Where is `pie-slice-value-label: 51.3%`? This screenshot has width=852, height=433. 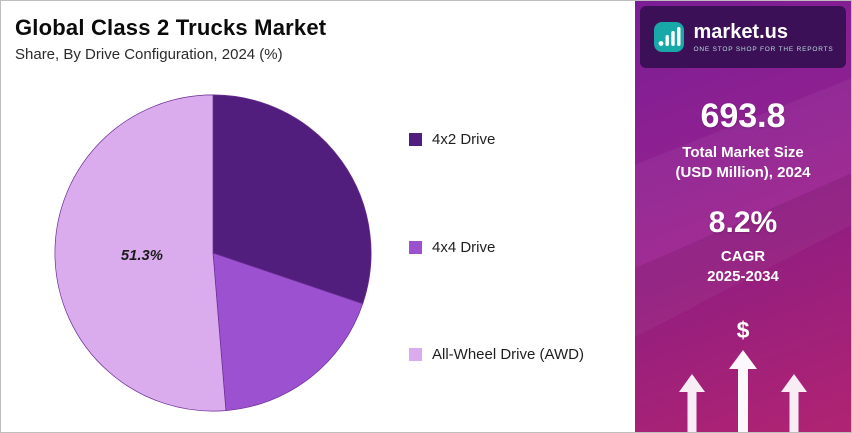
pie-slice-value-label: 51.3% is located at coordinates (142, 256).